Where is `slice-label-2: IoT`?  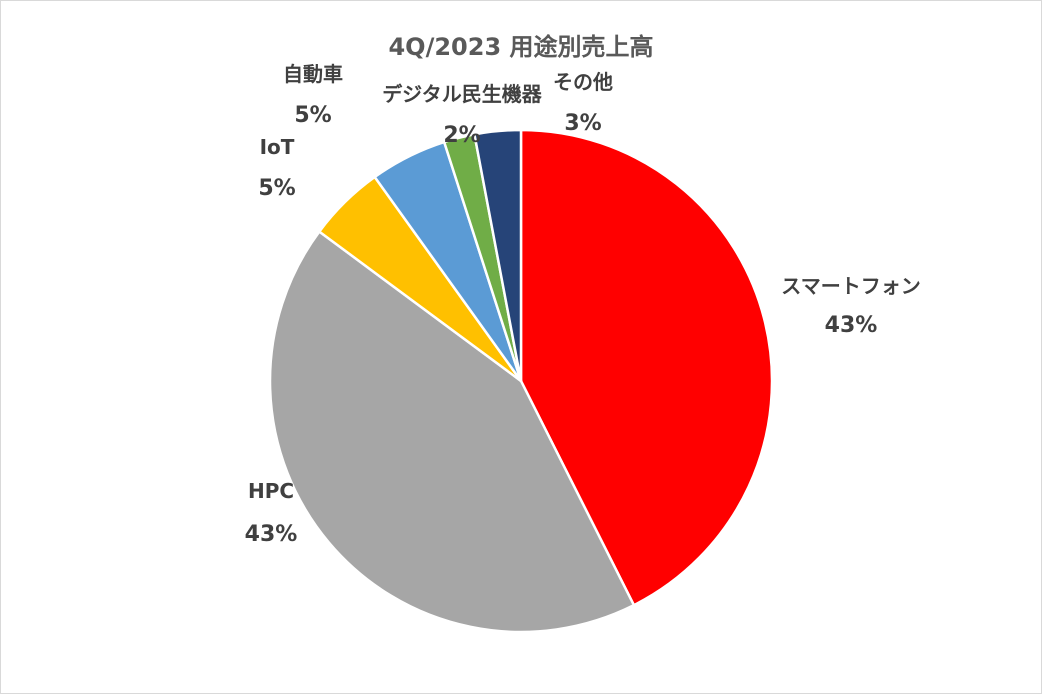 slice-label-2: IoT is located at coordinates (277, 147).